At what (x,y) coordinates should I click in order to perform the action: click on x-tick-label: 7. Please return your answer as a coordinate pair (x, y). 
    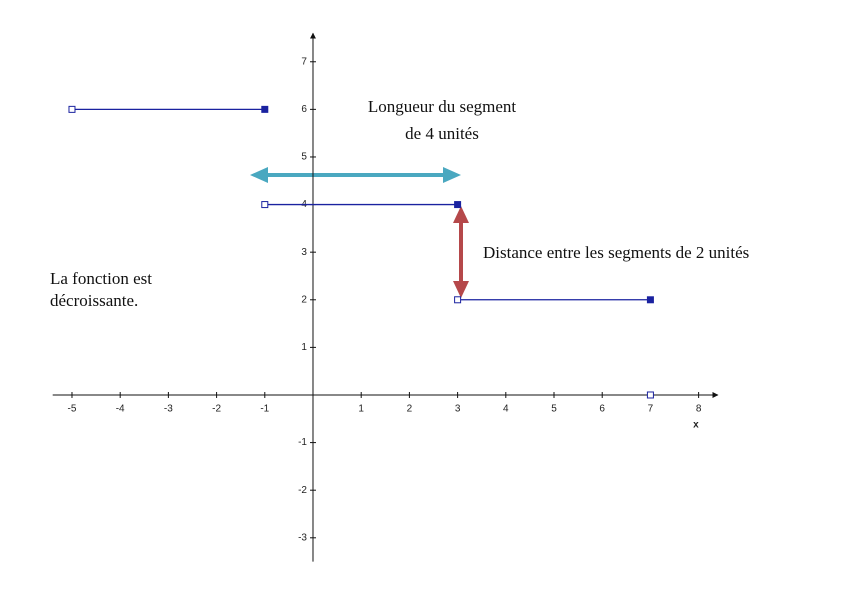
    Looking at the image, I should click on (651, 409).